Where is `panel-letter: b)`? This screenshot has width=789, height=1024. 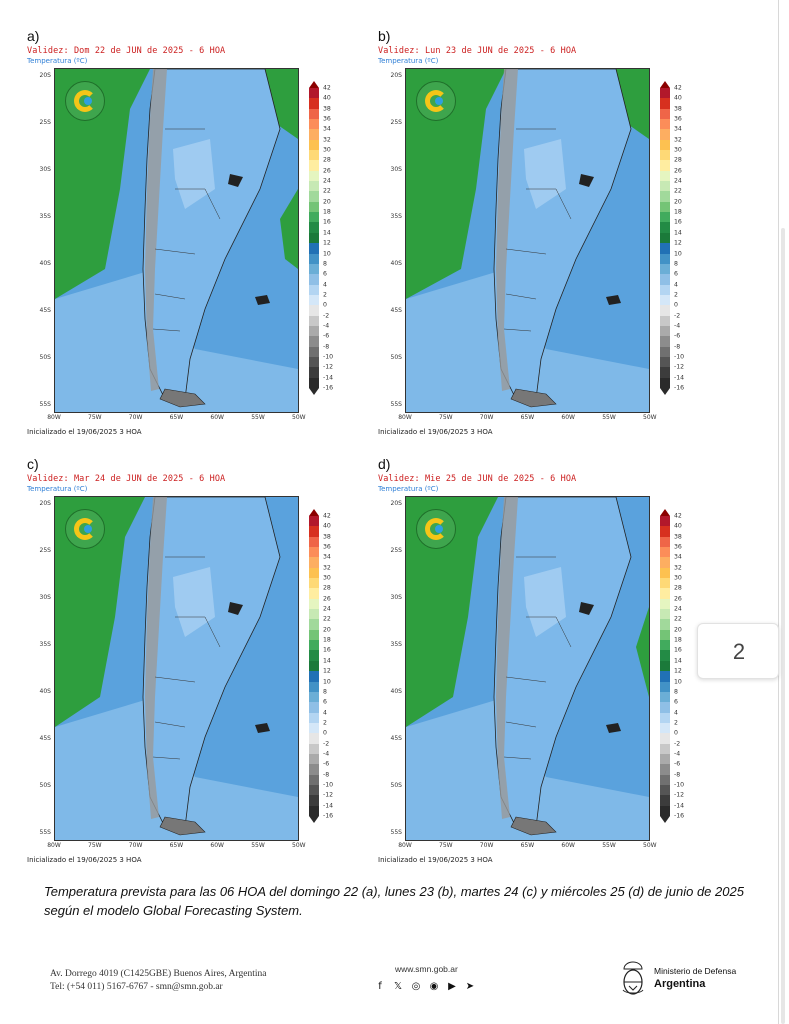
panel-letter: b) is located at coordinates (384, 36).